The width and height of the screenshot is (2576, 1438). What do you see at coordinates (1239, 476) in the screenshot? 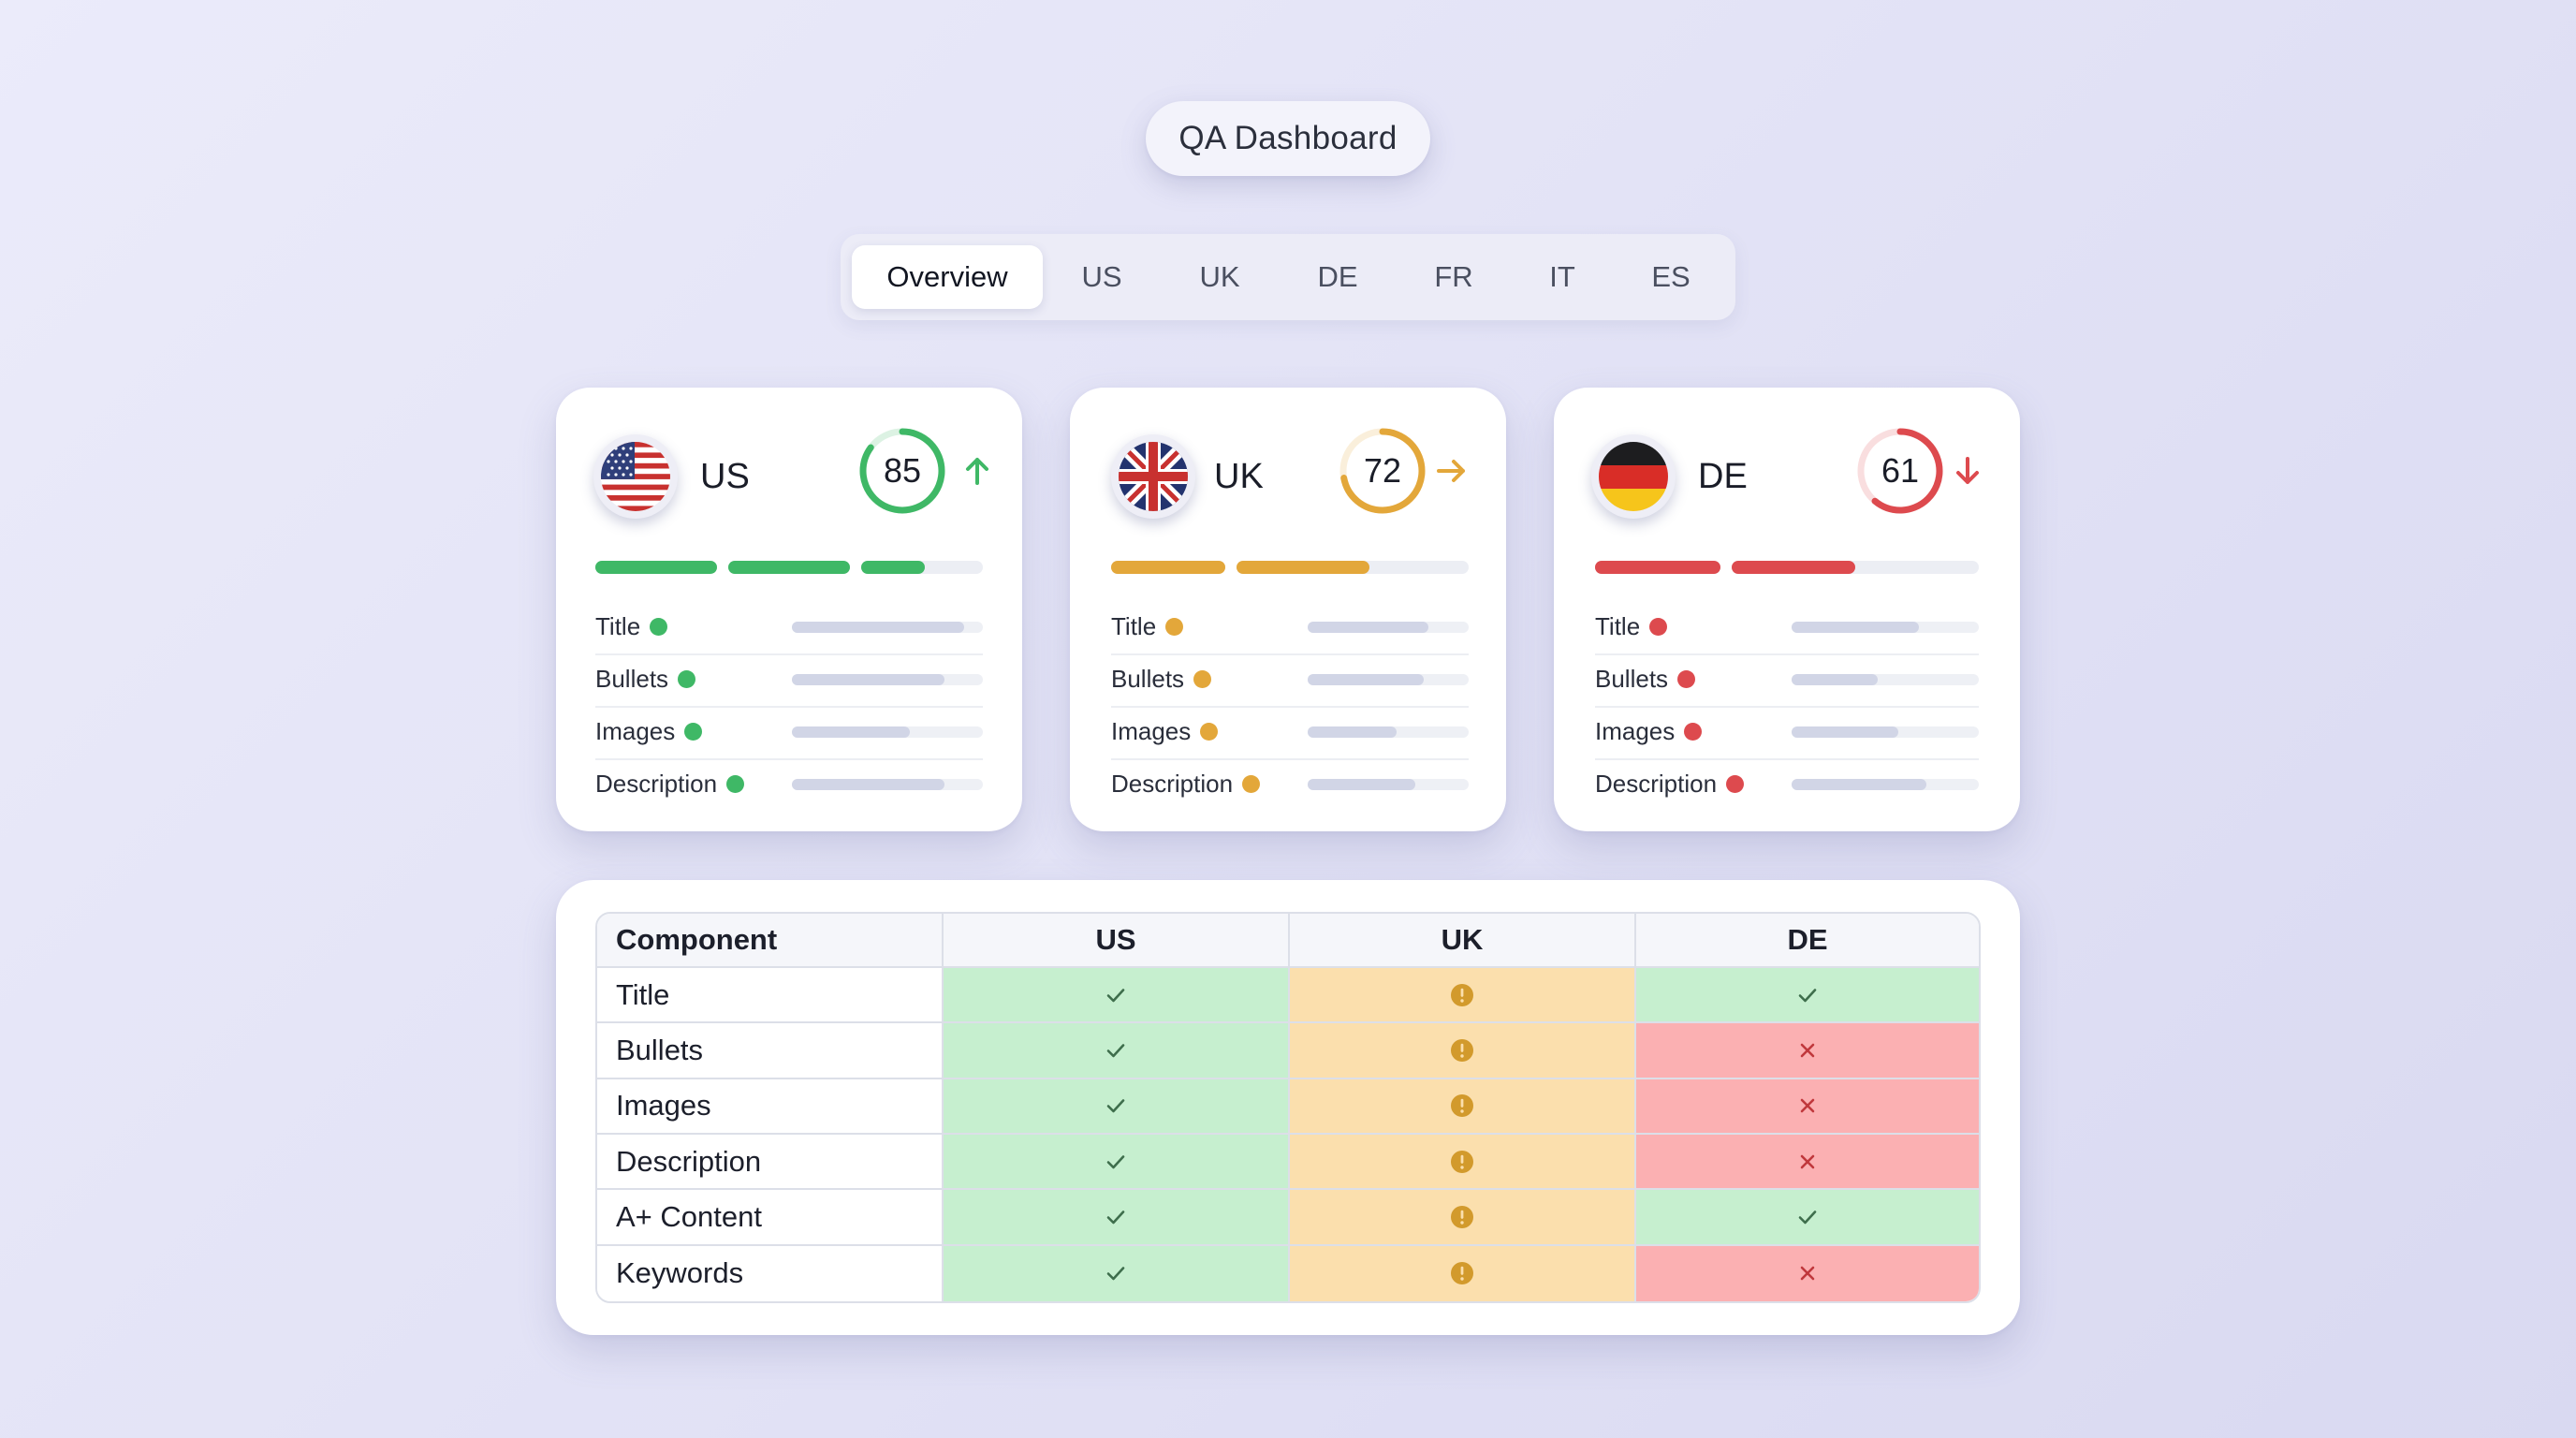
I see `country-code: UK` at bounding box center [1239, 476].